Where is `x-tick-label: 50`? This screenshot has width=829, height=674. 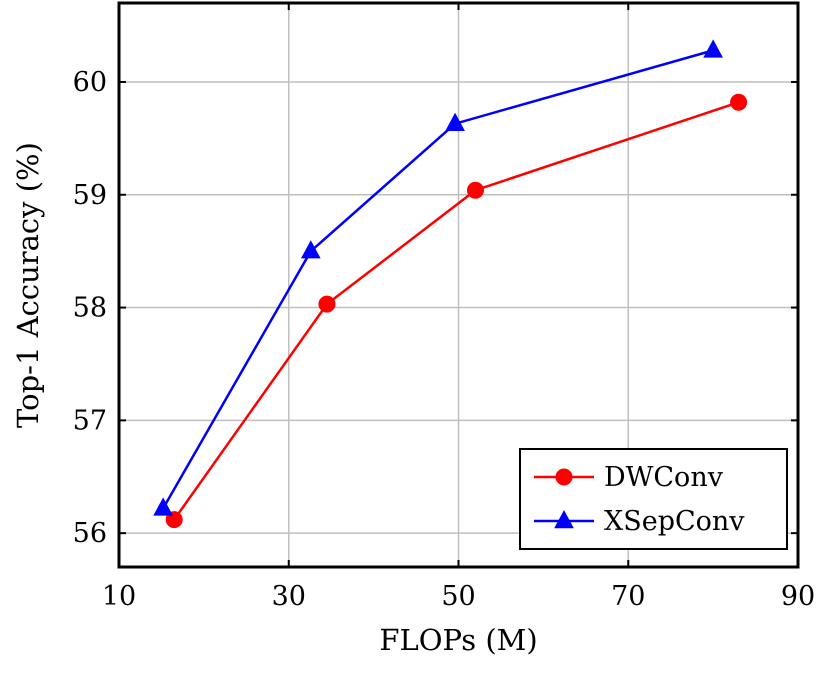 x-tick-label: 50 is located at coordinates (458, 596).